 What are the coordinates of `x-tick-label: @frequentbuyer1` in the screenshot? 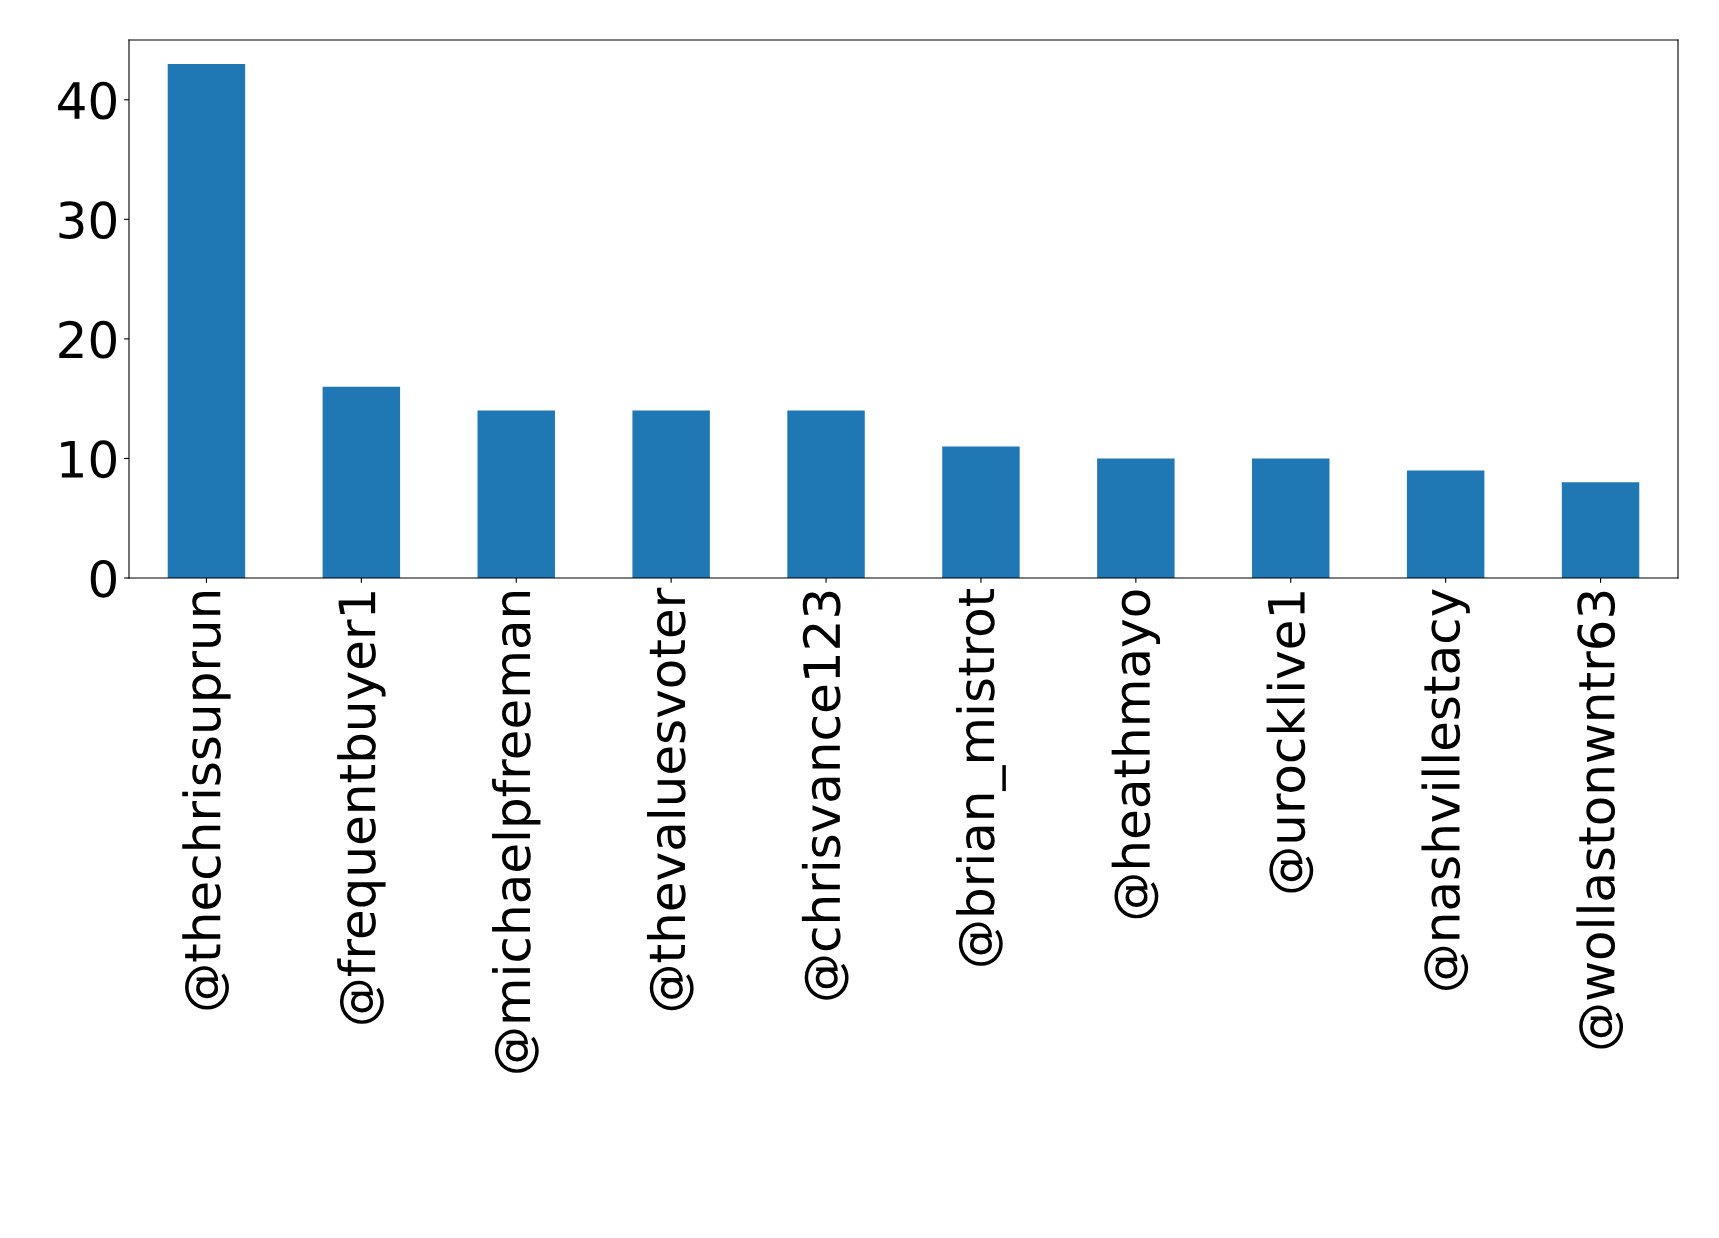 It's located at (361, 808).